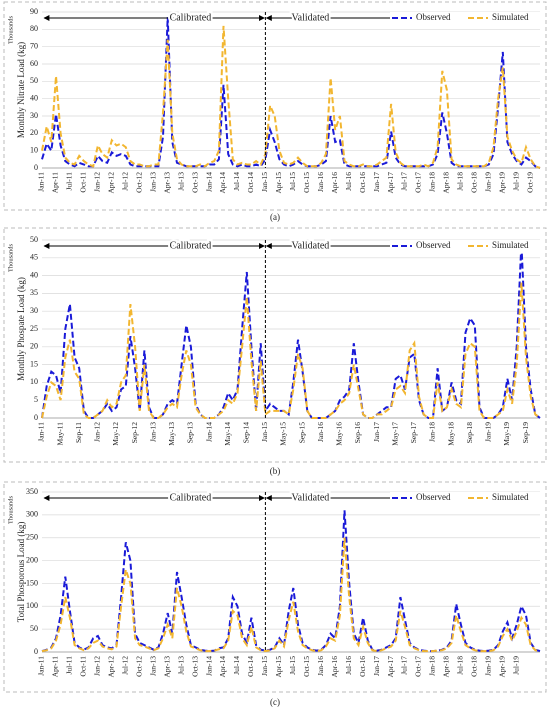 The width and height of the screenshot is (550, 714). Describe the element at coordinates (10, 29) in the screenshot. I see `y-unit: Thousands` at that location.